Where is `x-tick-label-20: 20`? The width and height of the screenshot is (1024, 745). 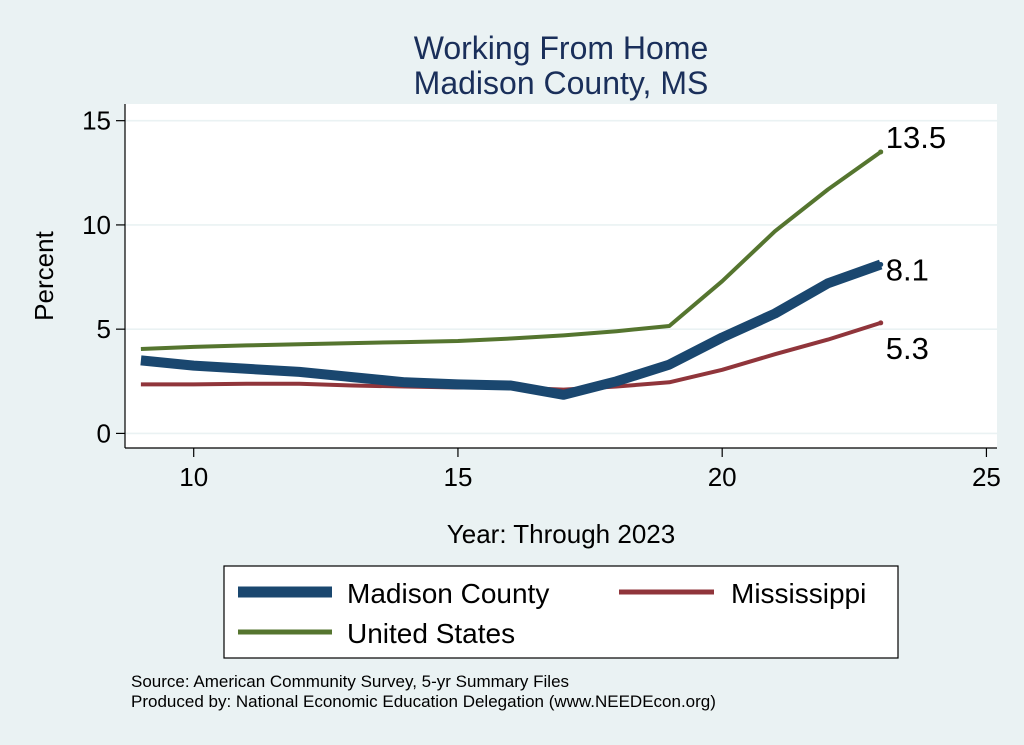
x-tick-label-20: 20 is located at coordinates (722, 477).